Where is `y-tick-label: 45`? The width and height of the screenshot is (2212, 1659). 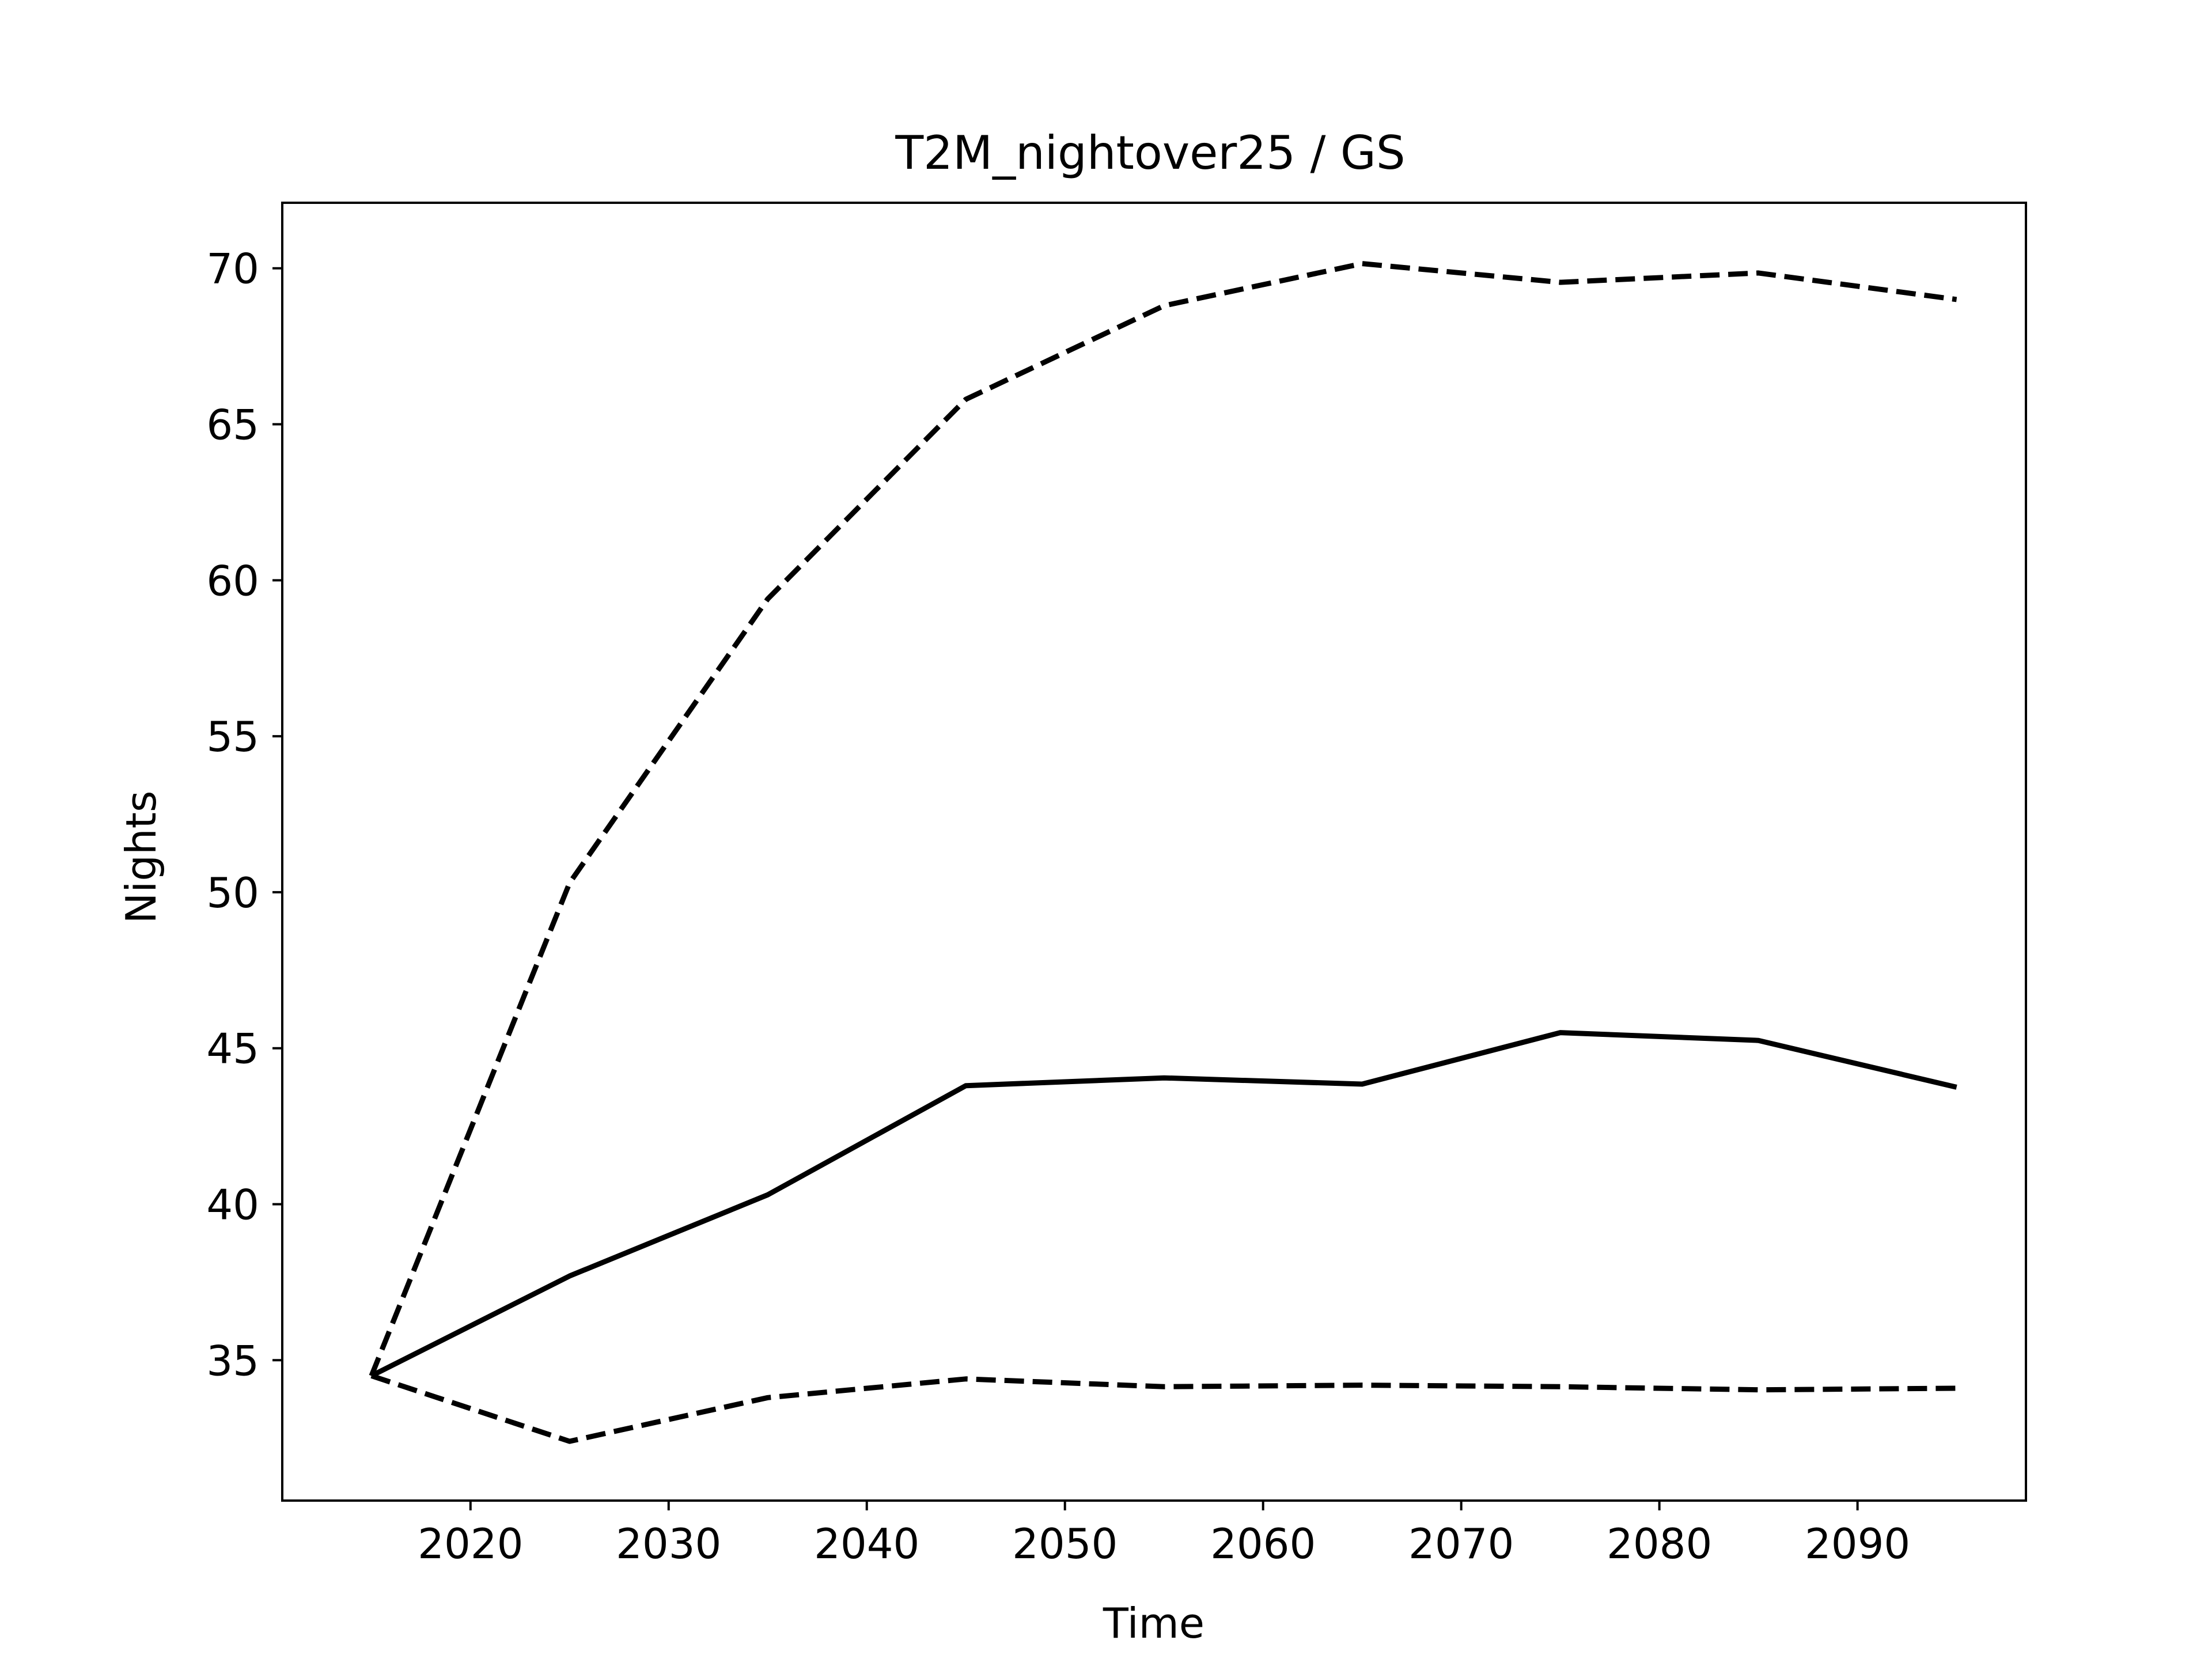
y-tick-label: 45 is located at coordinates (232, 1049).